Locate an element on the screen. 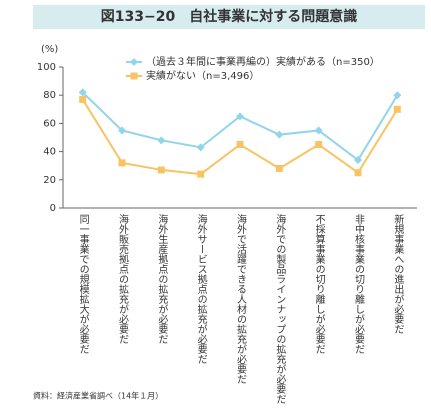  y-tick-label: 0 is located at coordinates (53, 208).